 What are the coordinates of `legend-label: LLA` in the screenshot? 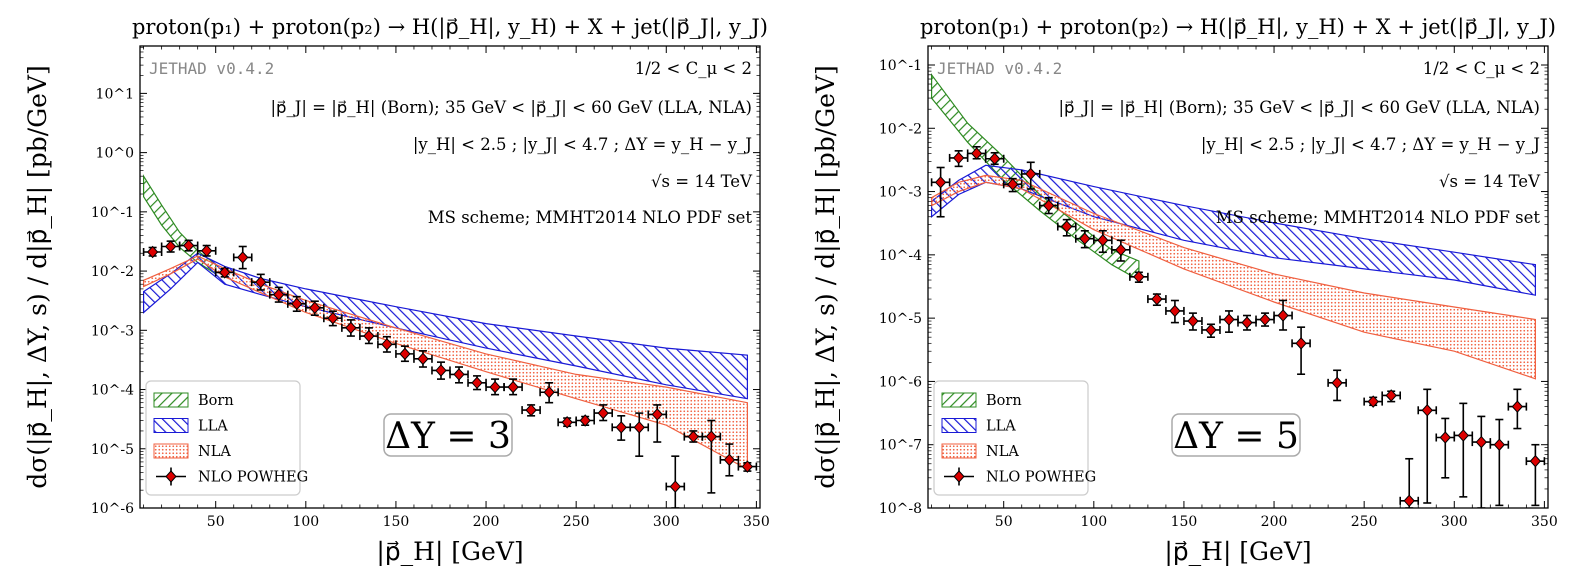 It's located at (1001, 427).